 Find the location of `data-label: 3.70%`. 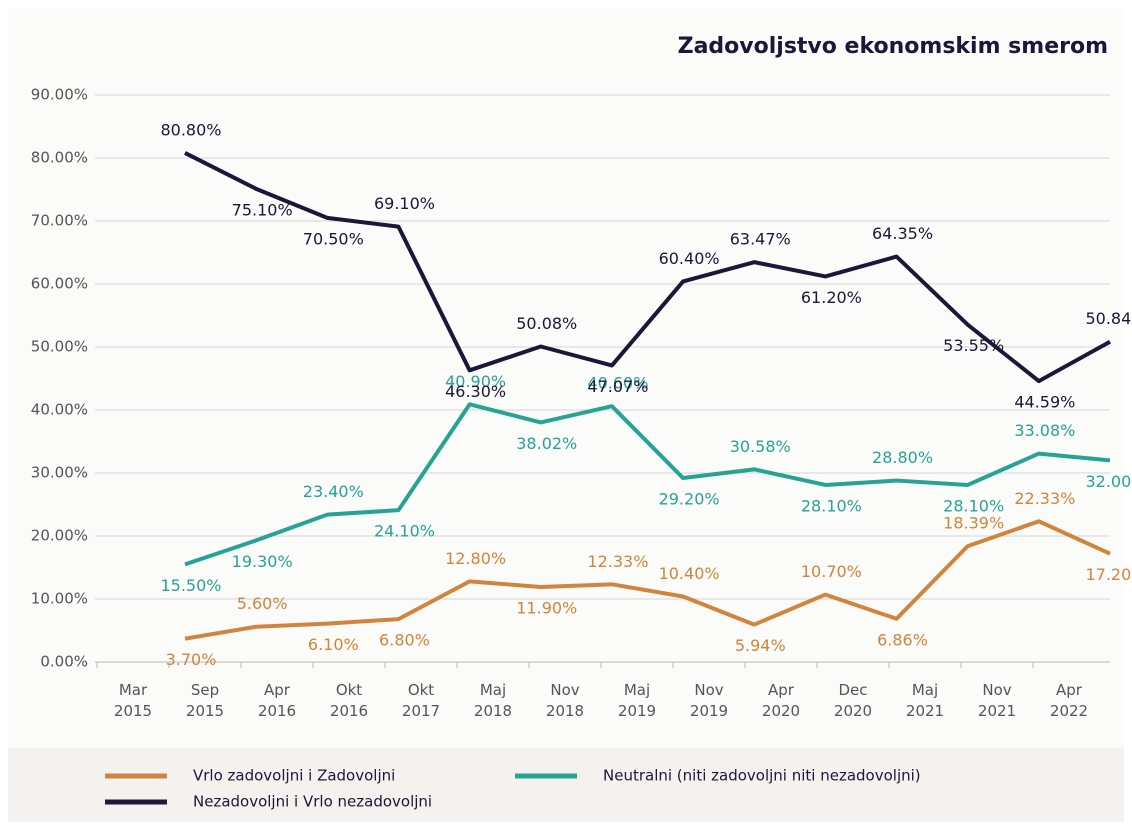

data-label: 3.70% is located at coordinates (191, 659).